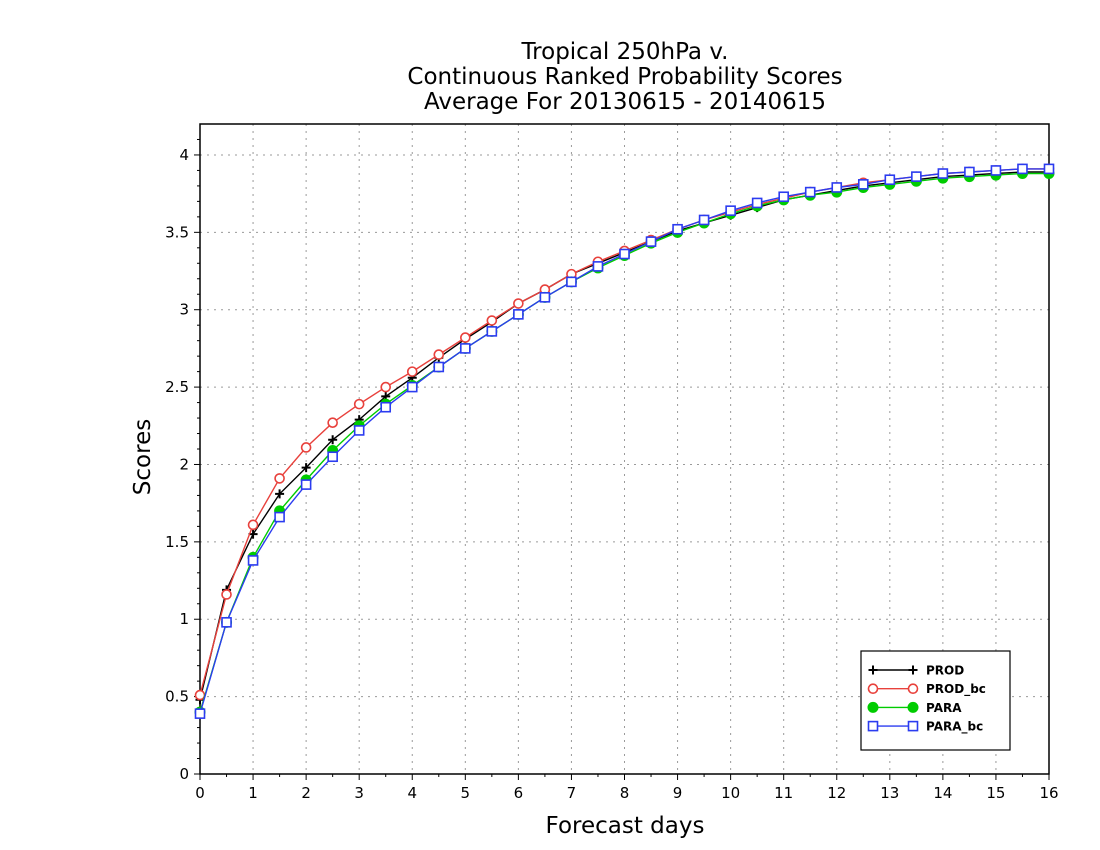 This screenshot has height=850, width=1100. What do you see at coordinates (143, 457) in the screenshot?
I see `y-axis-label: Scores` at bounding box center [143, 457].